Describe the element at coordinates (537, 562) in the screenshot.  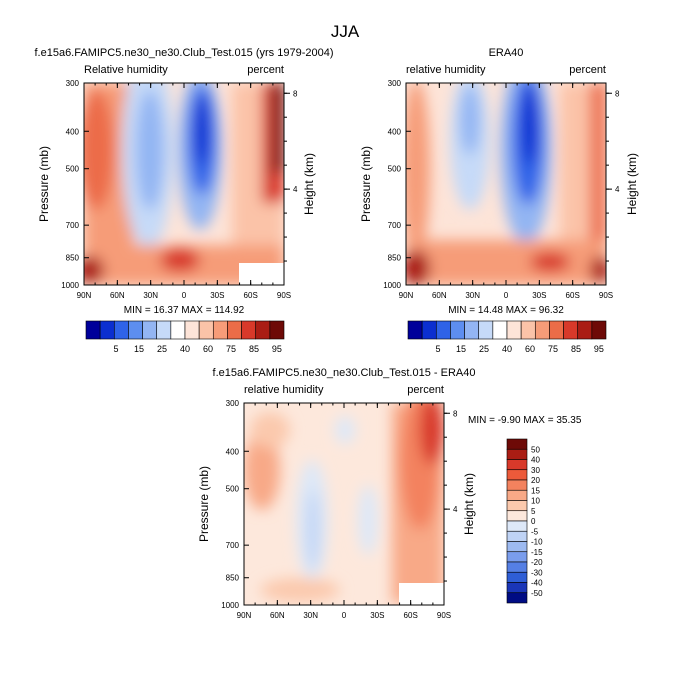
I see `colorbar-label: -20` at that location.